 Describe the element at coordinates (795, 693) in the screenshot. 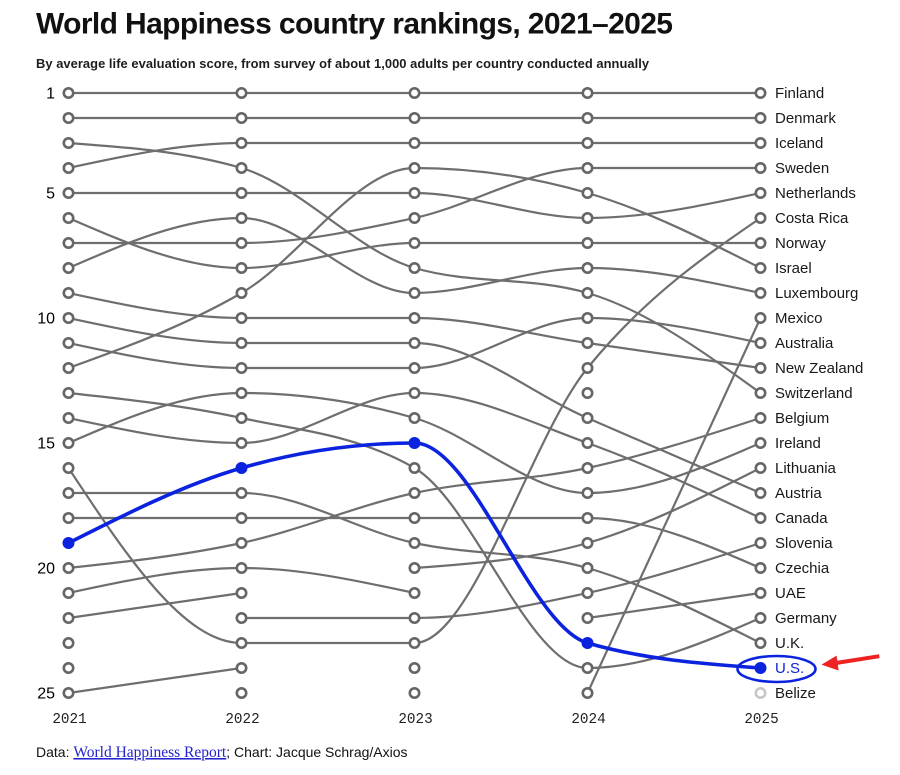

I see `svg-text: Belize` at that location.